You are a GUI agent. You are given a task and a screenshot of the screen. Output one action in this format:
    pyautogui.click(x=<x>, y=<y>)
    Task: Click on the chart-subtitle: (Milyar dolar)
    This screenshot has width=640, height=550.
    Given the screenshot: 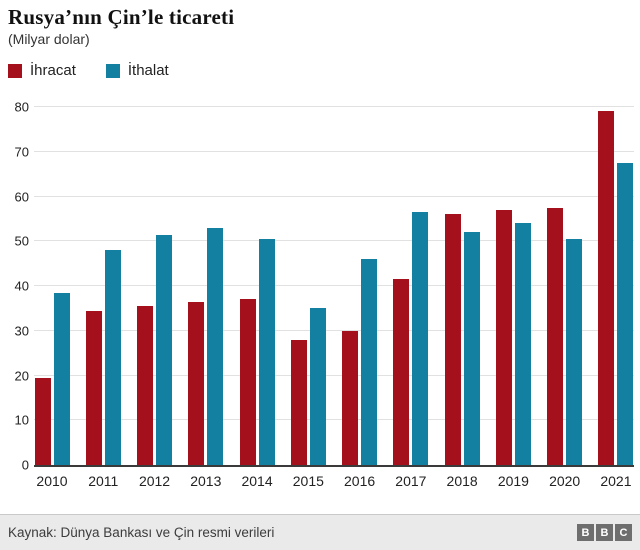 What is the action you would take?
    pyautogui.click(x=49, y=39)
    